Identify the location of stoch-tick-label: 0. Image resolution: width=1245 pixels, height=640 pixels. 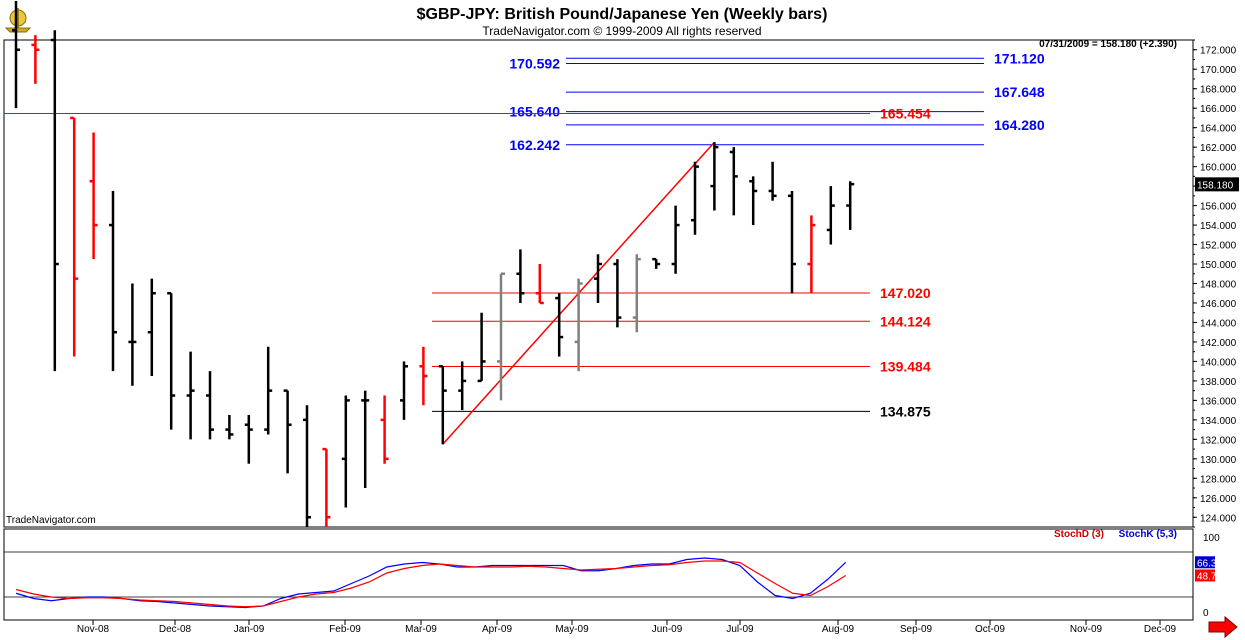
(1206, 613).